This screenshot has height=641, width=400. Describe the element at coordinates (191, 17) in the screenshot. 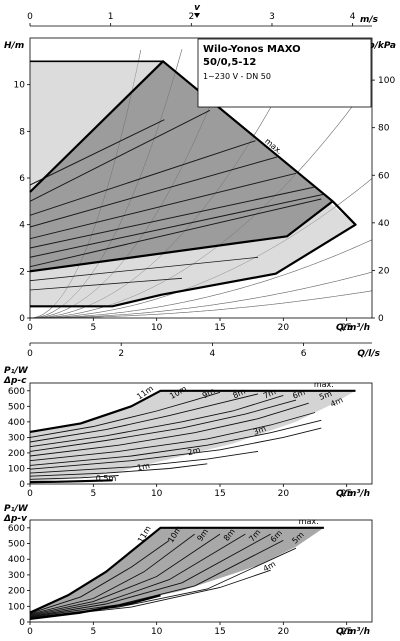

I see `top-tick-label-velocity: 2` at that location.